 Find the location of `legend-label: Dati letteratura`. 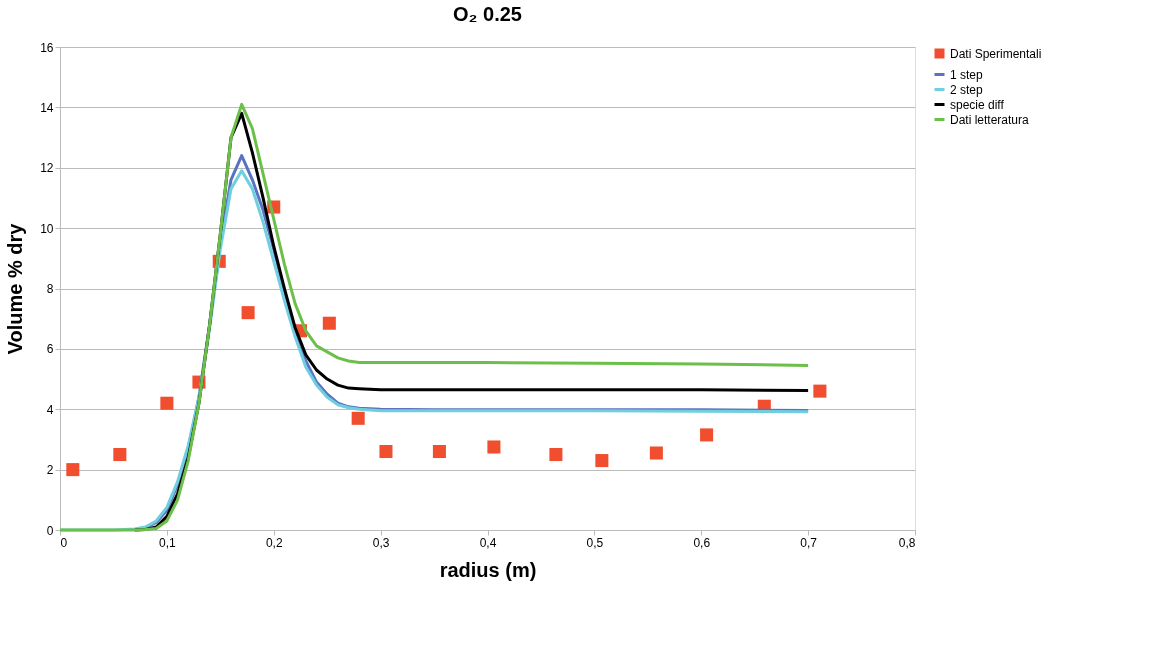

legend-label: Dati letteratura is located at coordinates (990, 119).